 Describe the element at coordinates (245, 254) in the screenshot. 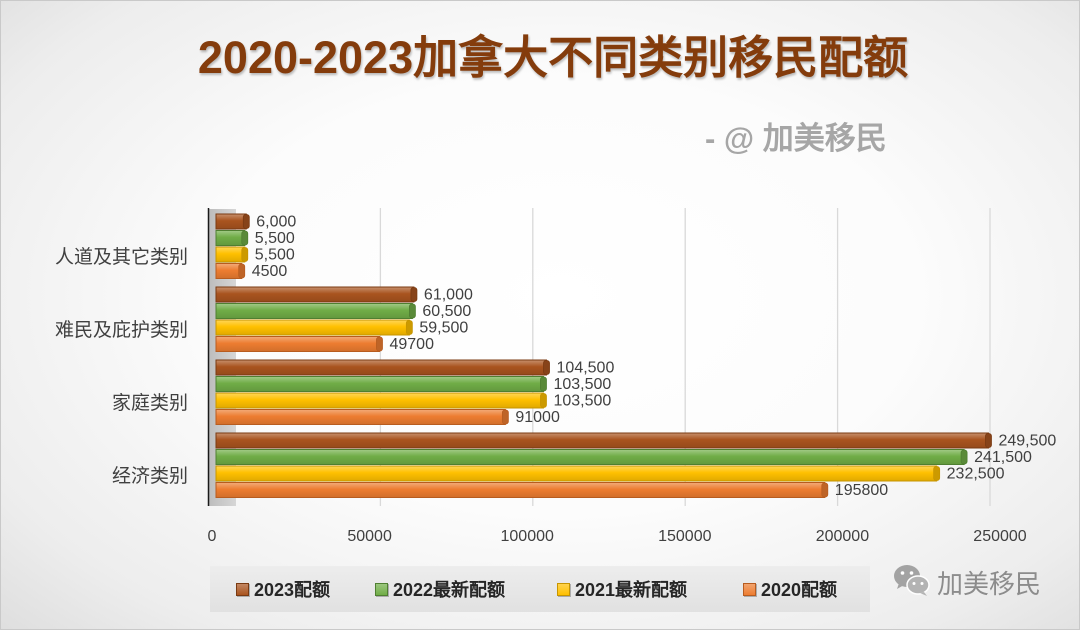

I see `bar-end-cap-2021-humanitarian` at that location.